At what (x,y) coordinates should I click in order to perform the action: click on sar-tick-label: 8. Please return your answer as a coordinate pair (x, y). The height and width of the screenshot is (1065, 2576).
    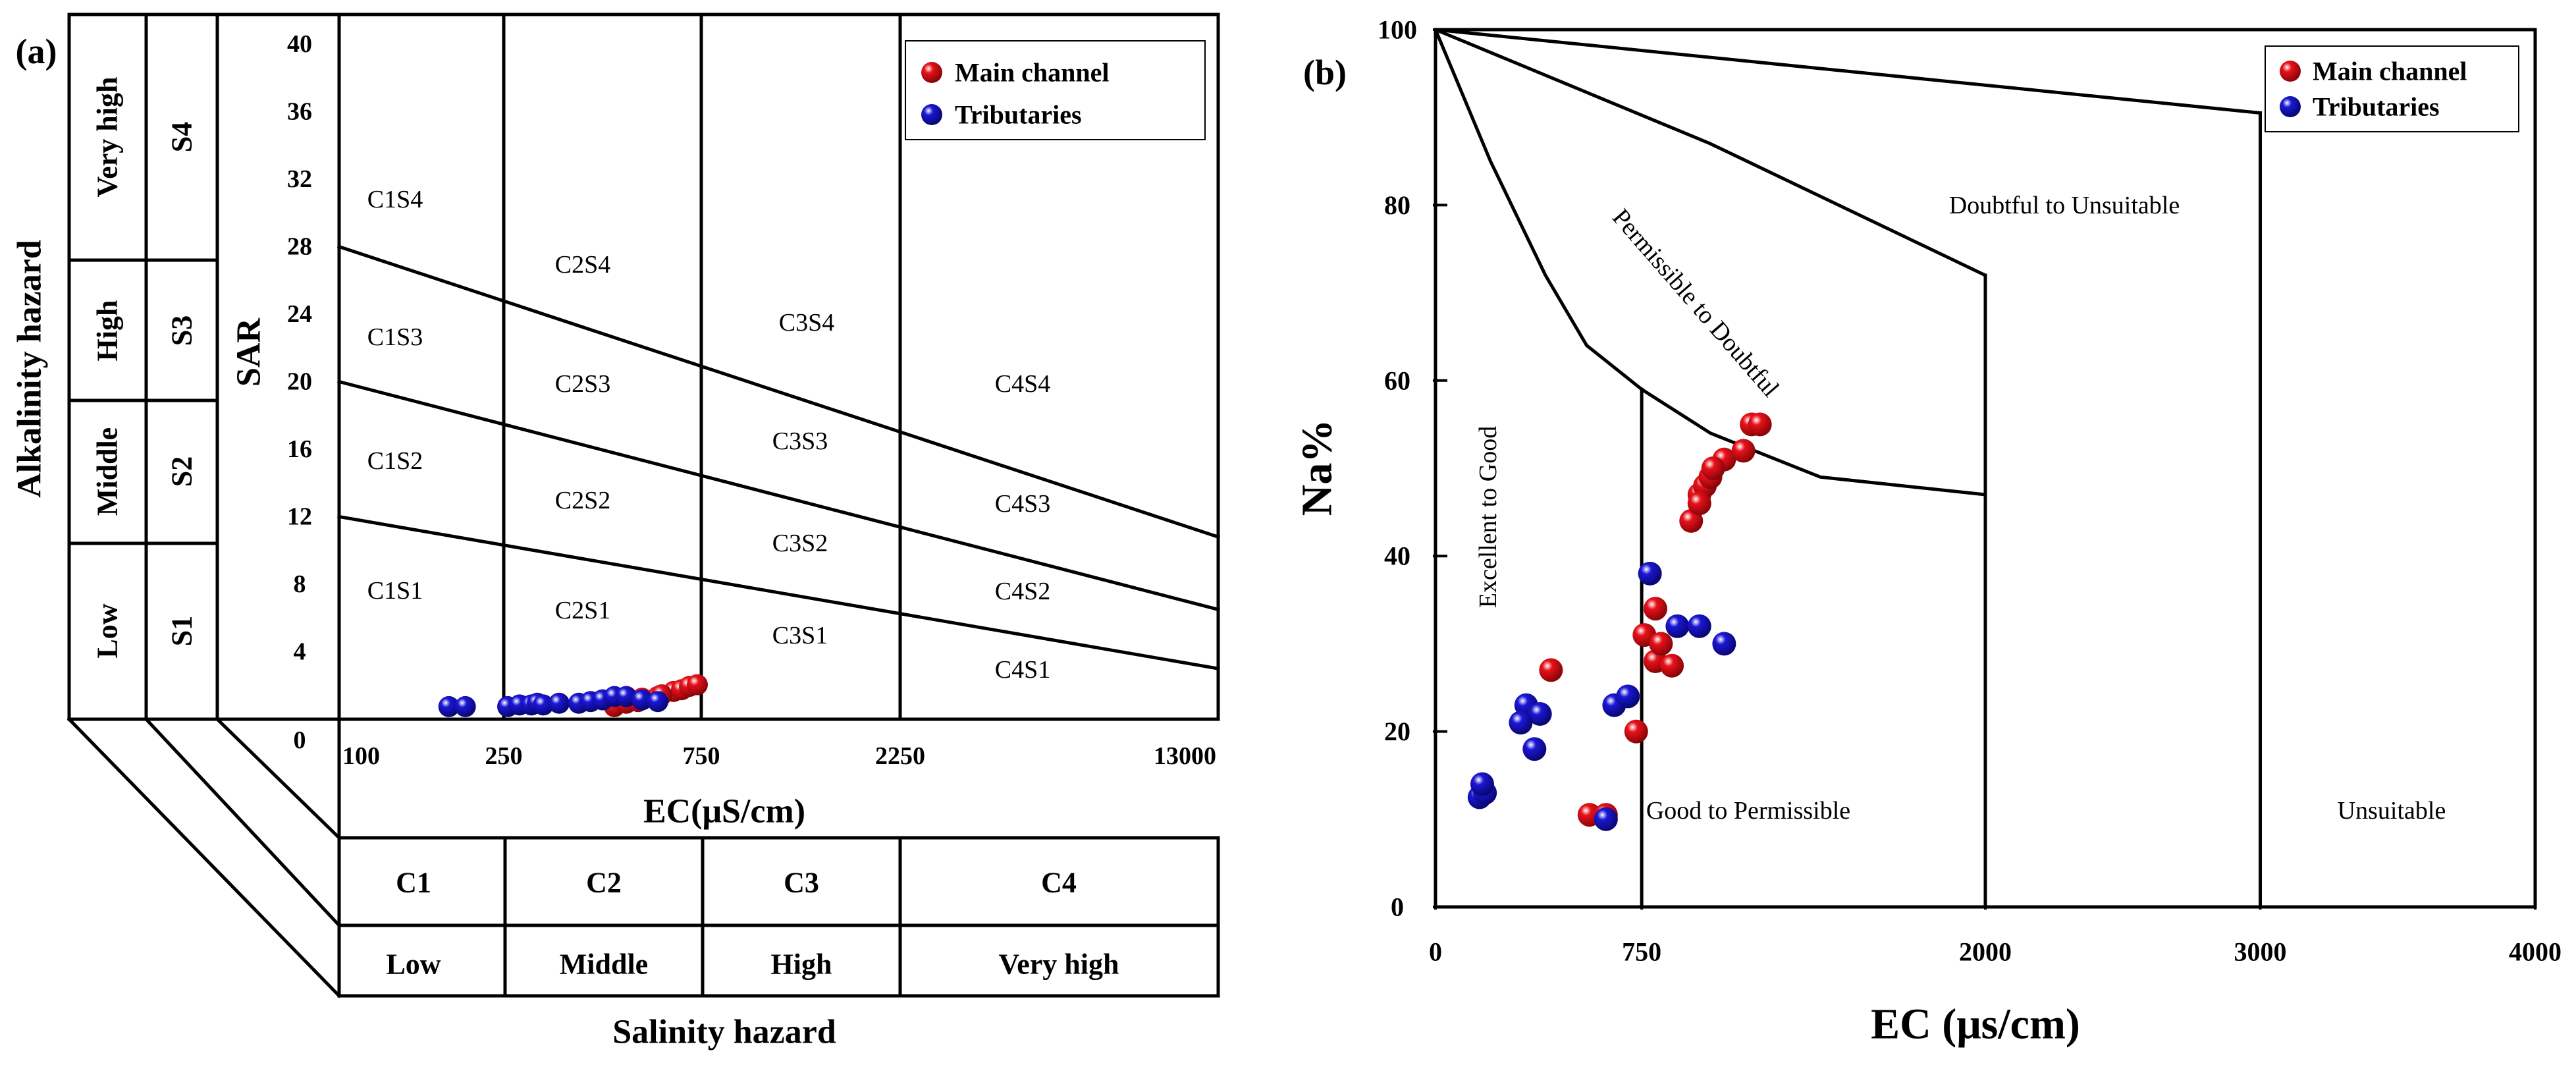
    Looking at the image, I should click on (300, 584).